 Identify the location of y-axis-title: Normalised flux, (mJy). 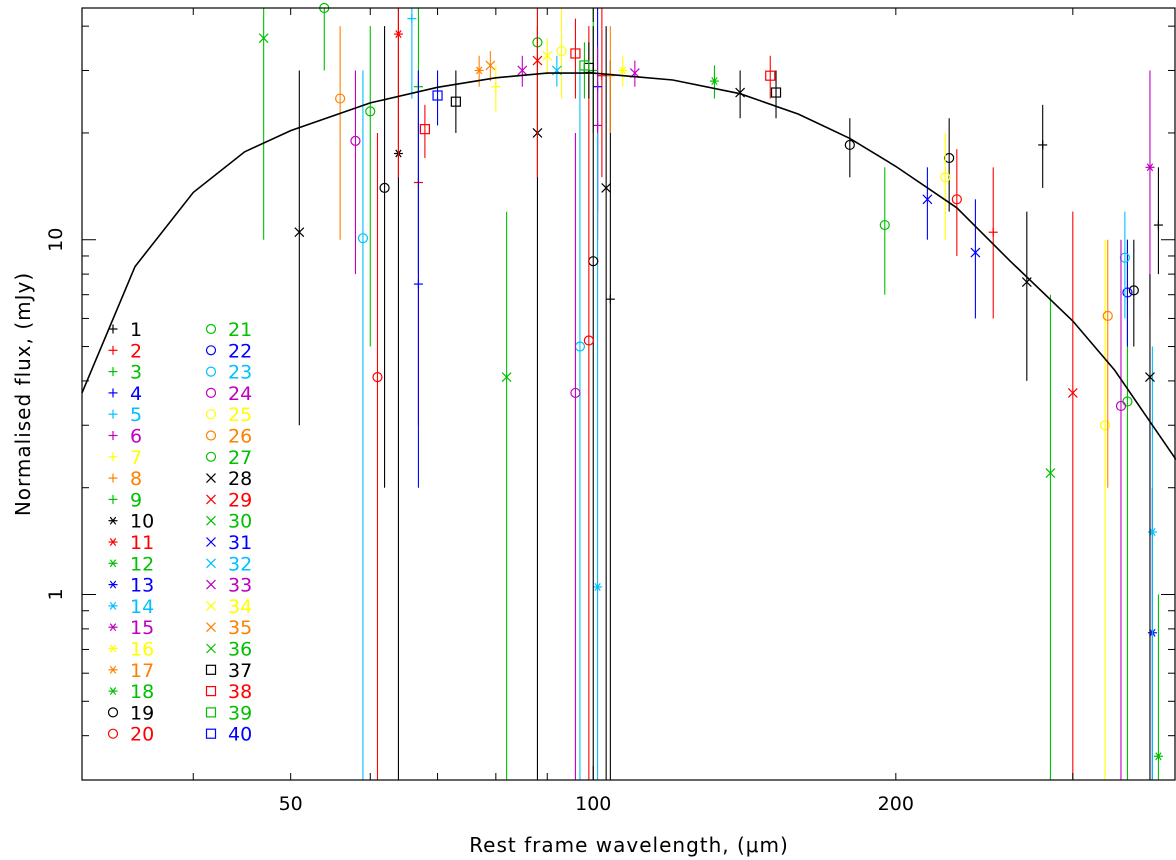
(23, 394).